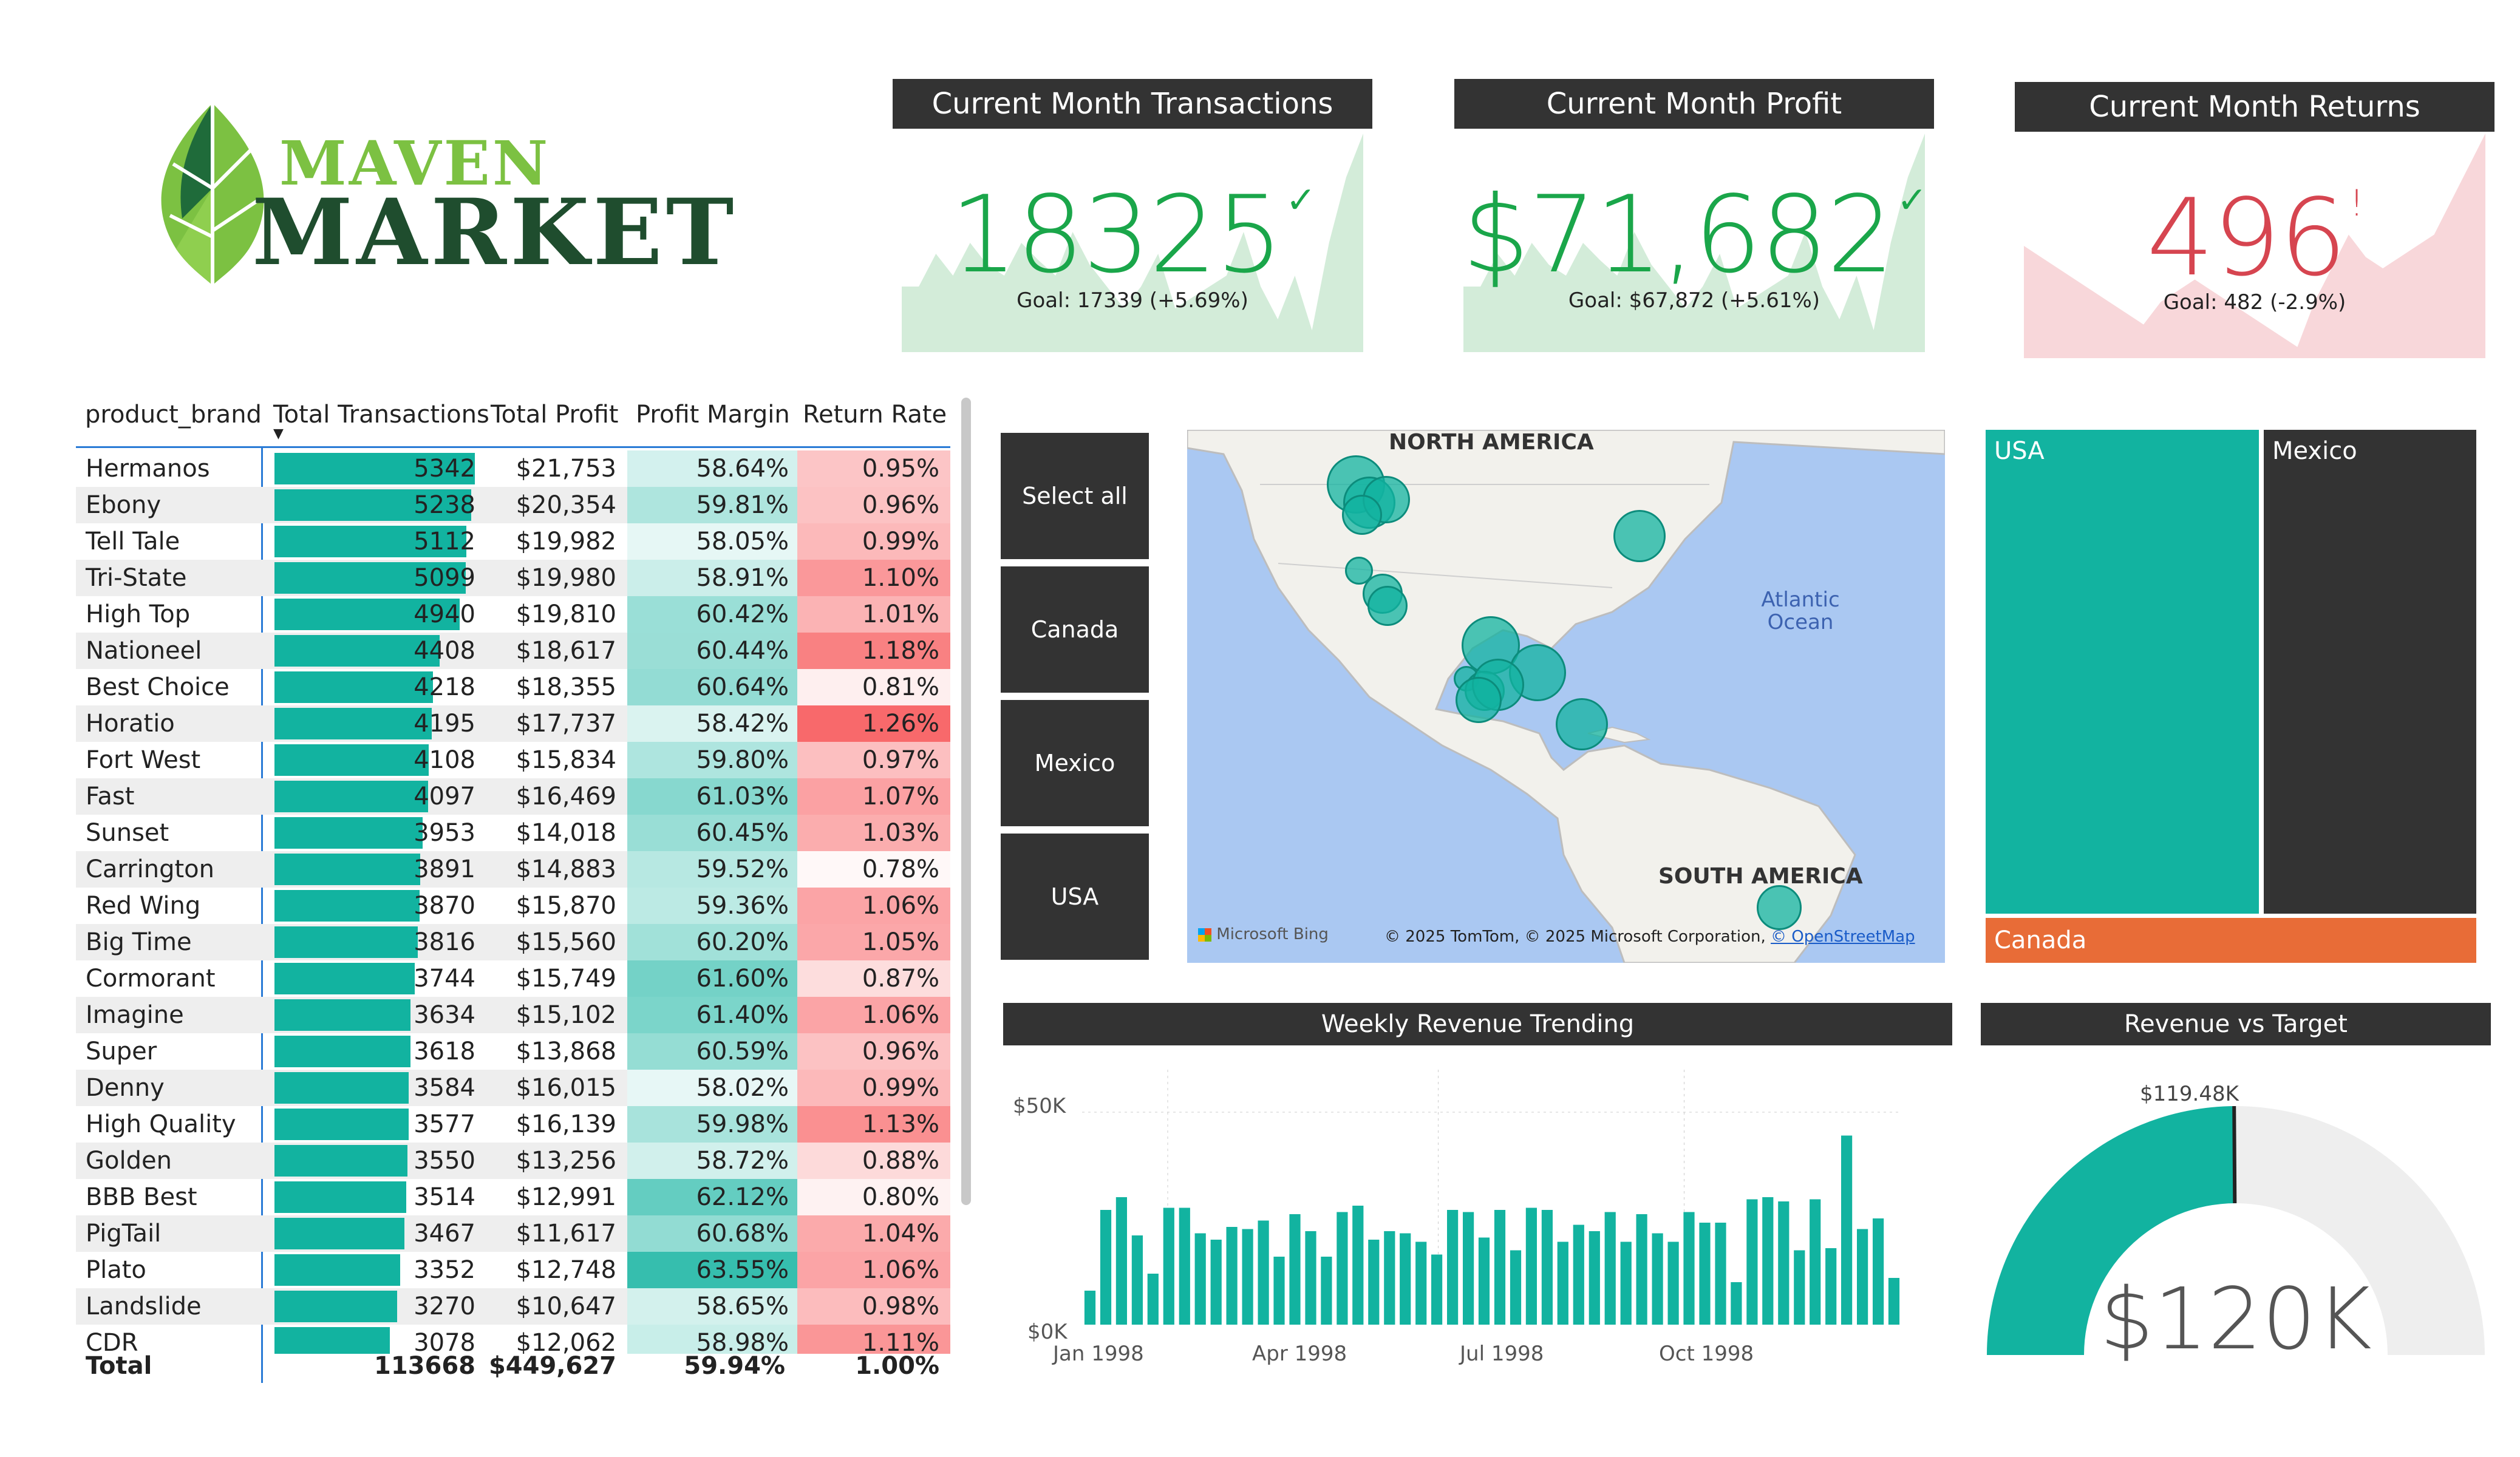 The width and height of the screenshot is (2520, 1457). Describe the element at coordinates (513, 468) in the screenshot. I see `table-row: Hermanos 5342 $21,753 58.64% 0.95%` at that location.